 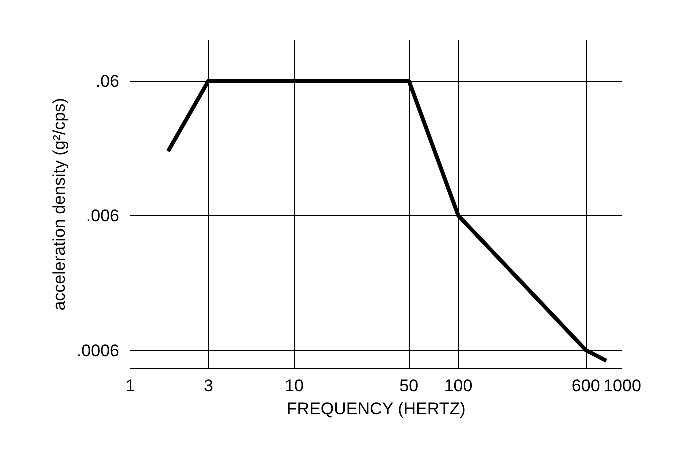 What do you see at coordinates (59, 204) in the screenshot?
I see `y-axis-title: acceleration density (g²/cps)` at bounding box center [59, 204].